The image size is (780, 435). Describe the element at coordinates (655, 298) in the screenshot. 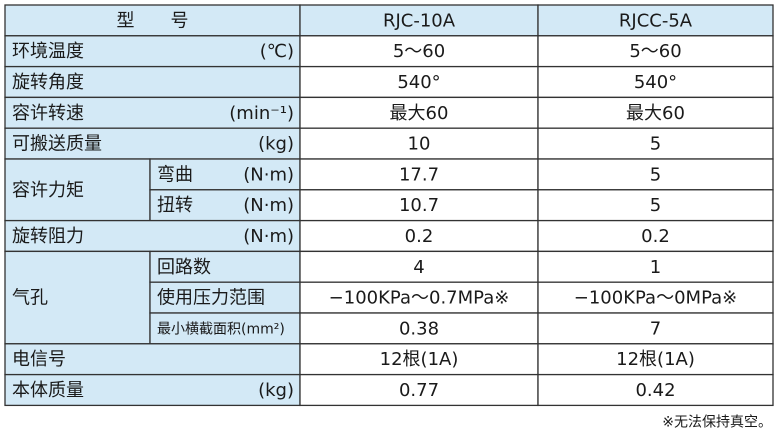

I see `cell-value: −100KPa～0MPa※` at that location.